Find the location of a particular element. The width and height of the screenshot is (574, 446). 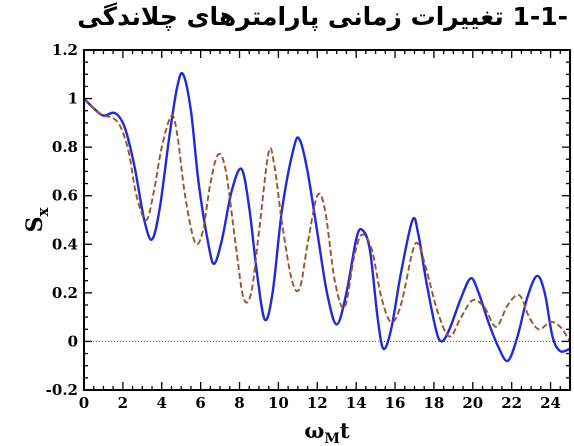

y-tick-label: 0 is located at coordinates (73, 341).